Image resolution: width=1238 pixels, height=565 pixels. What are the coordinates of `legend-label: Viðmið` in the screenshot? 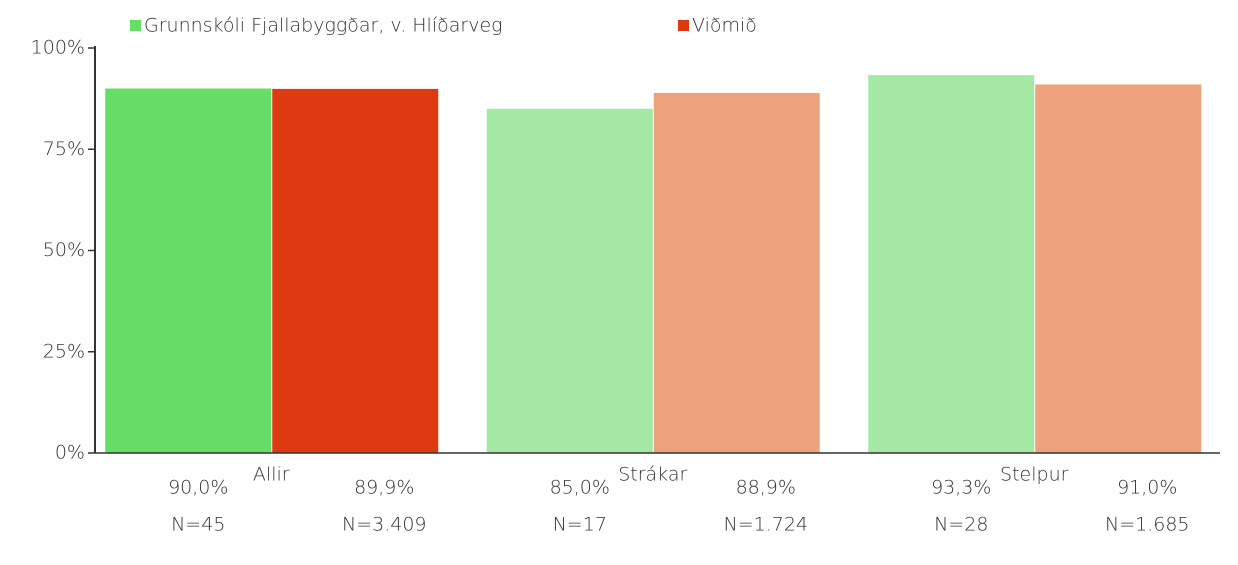 It's located at (724, 26).